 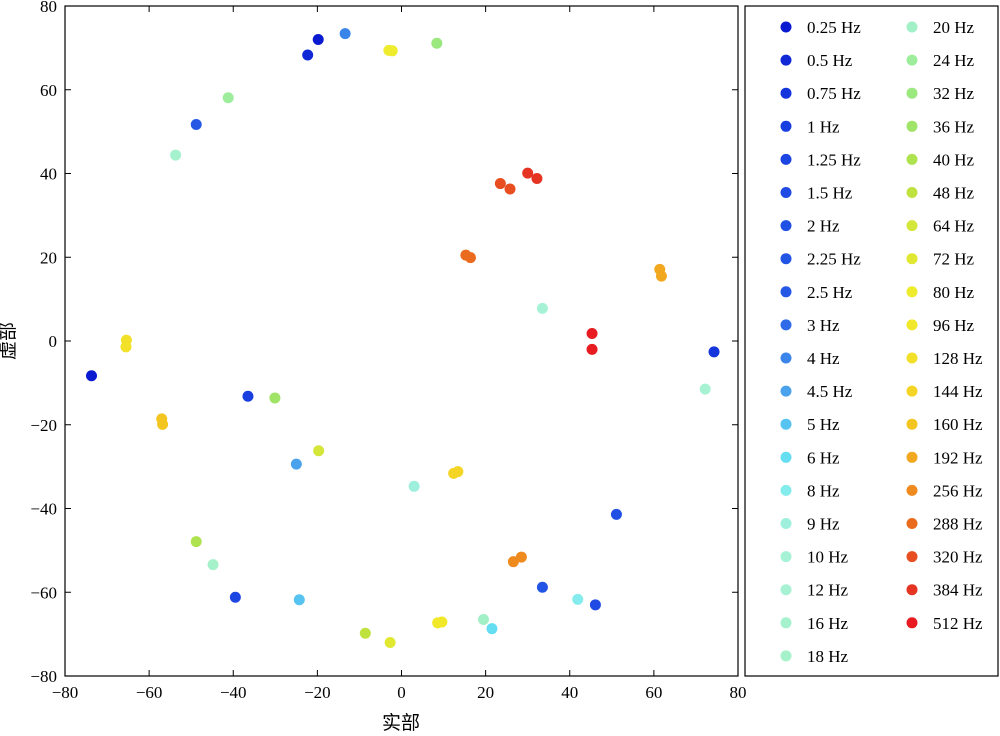 I want to click on x-tick-label: −60, so click(x=149, y=692).